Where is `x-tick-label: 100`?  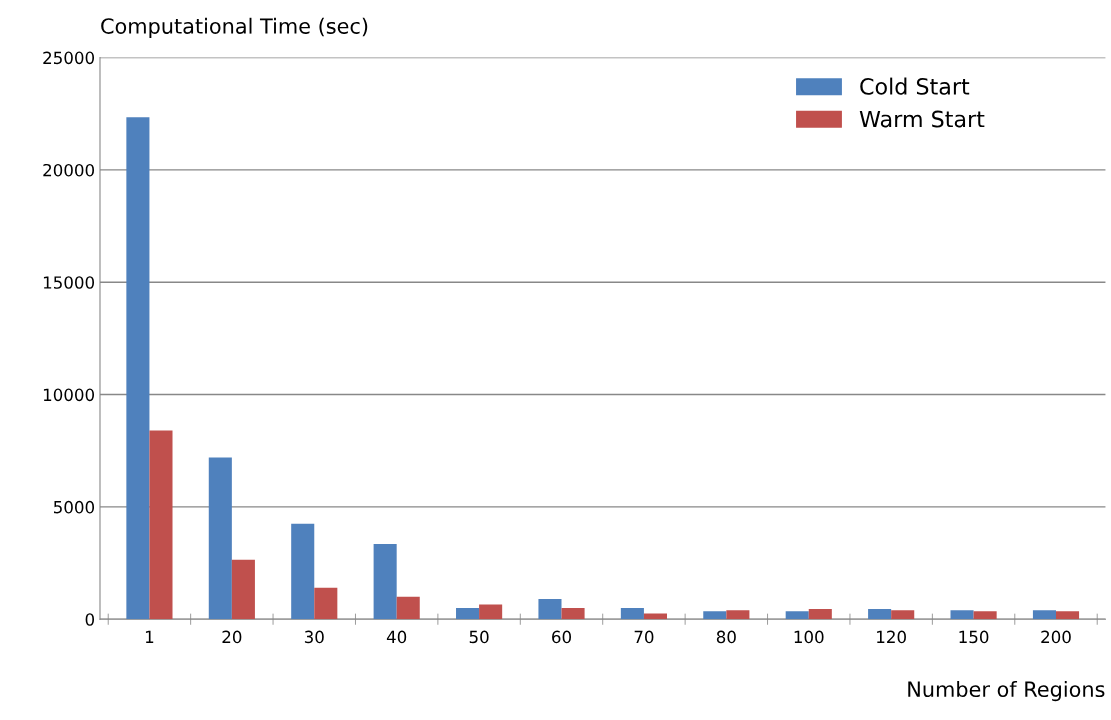
x-tick-label: 100 is located at coordinates (809, 637).